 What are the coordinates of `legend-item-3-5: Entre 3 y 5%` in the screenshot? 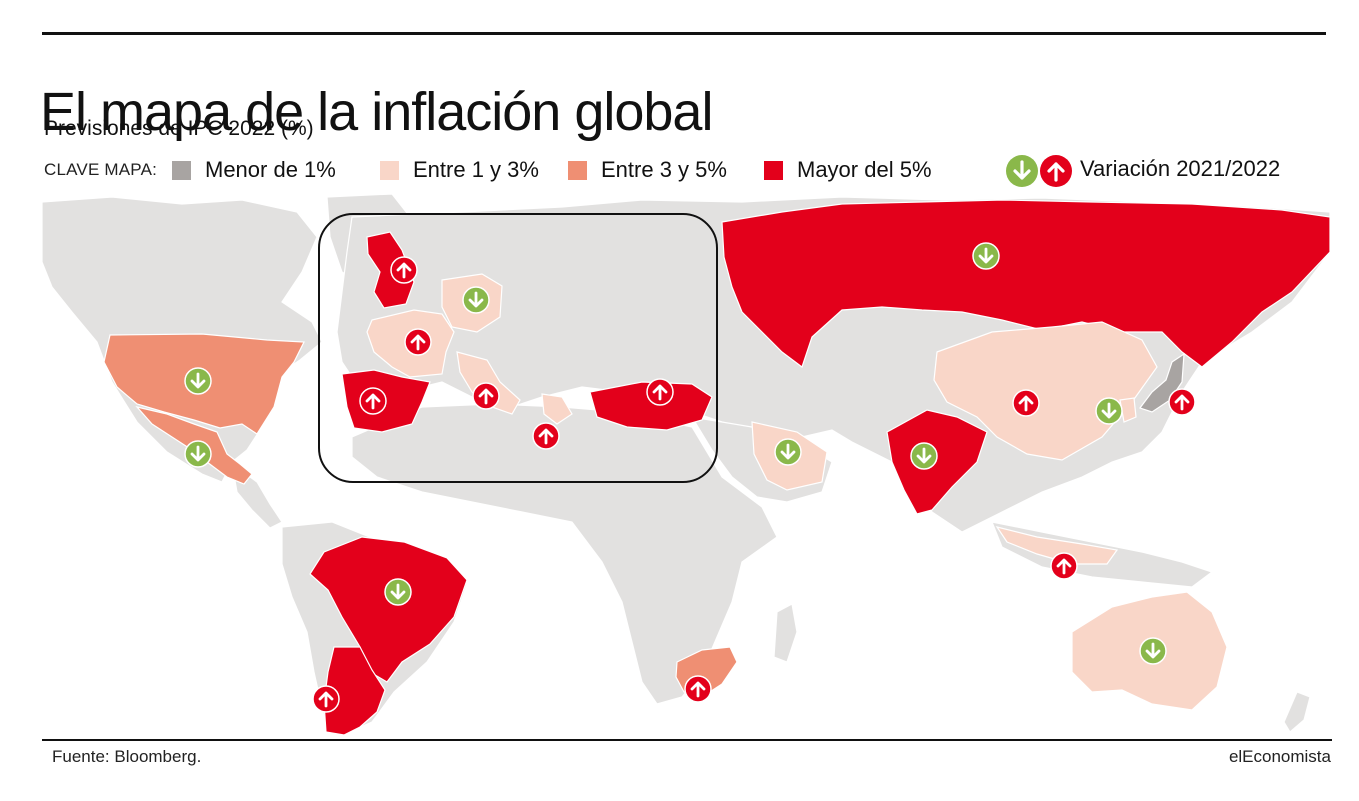 It's located at (647, 170).